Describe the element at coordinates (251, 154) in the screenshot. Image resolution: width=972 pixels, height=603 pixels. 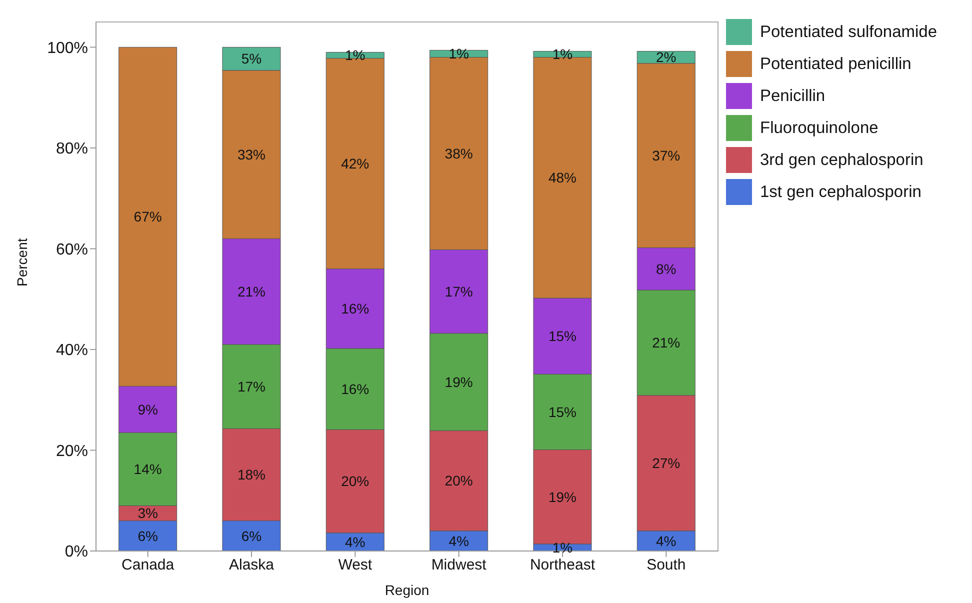
I see `data-label: 33%` at that location.